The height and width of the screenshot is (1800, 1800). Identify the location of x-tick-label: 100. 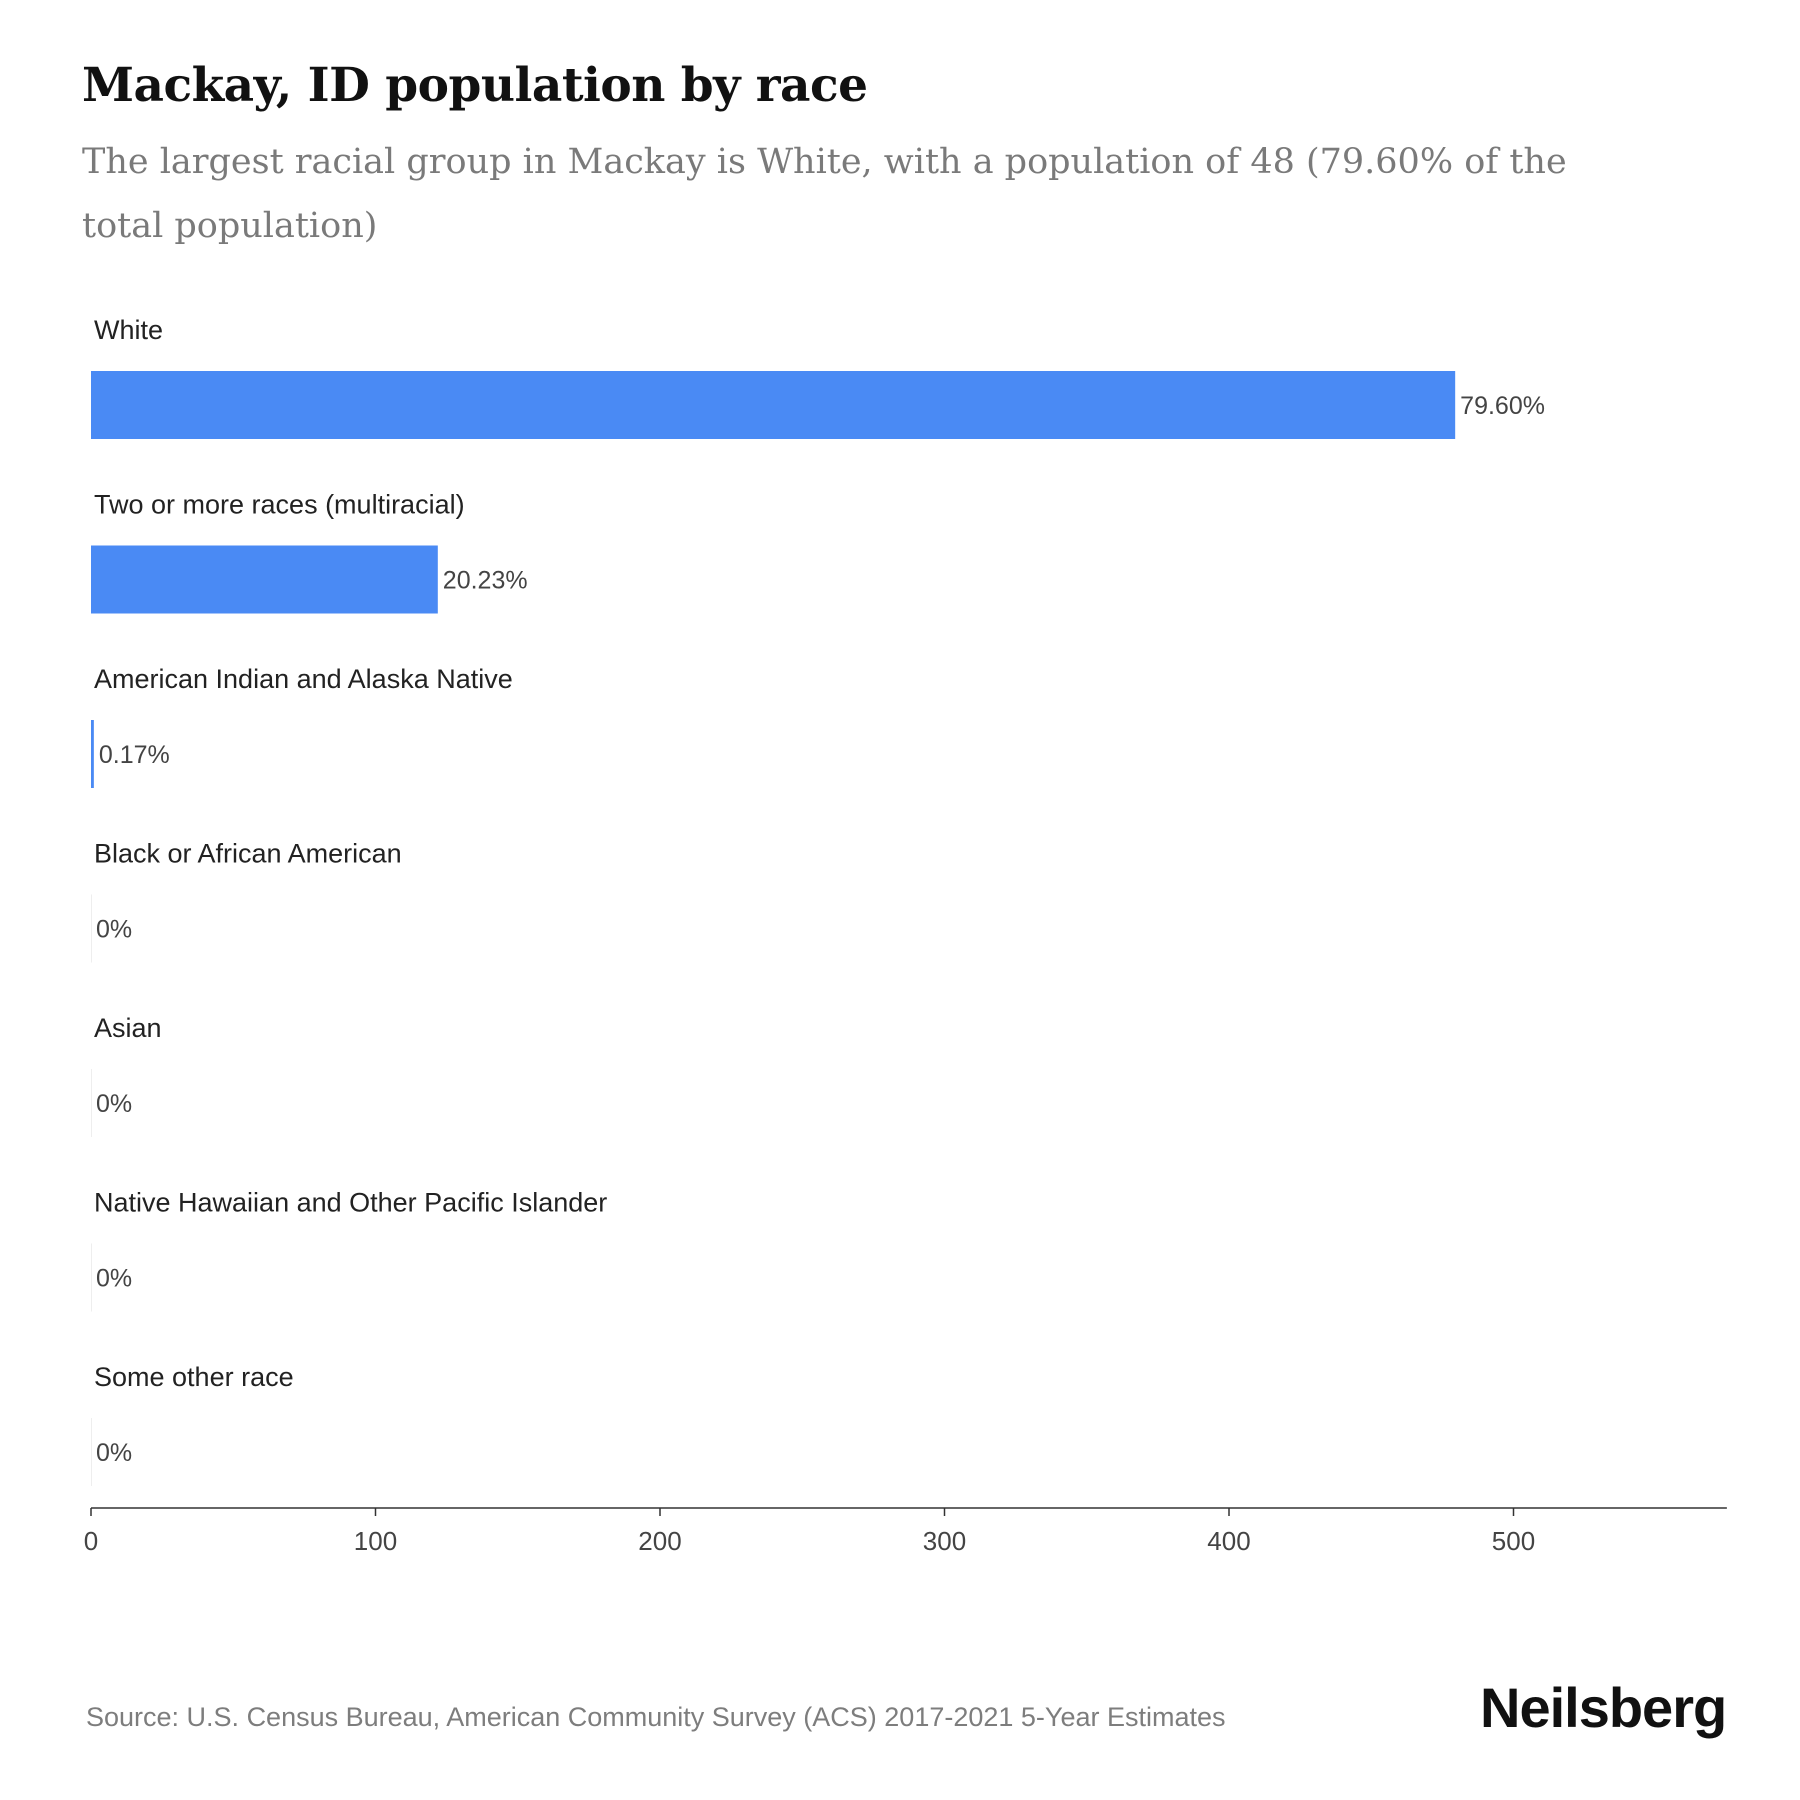
(375, 1541).